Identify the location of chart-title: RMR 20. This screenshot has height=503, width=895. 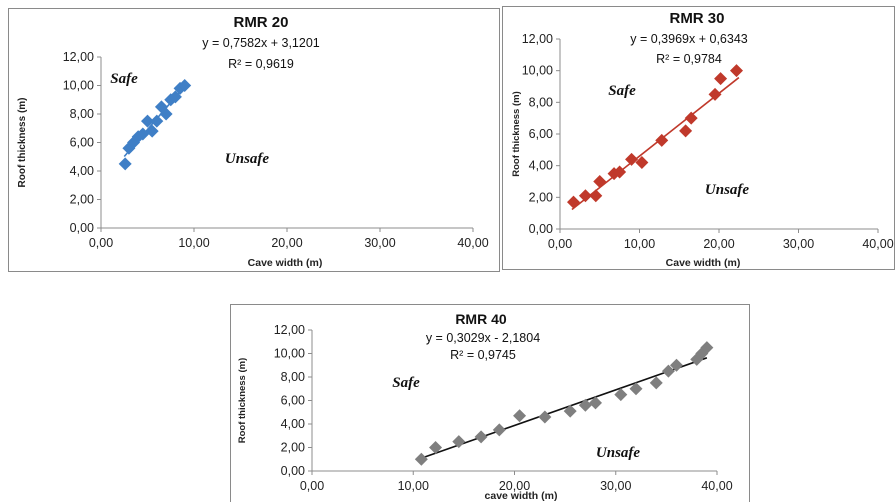
(260, 22).